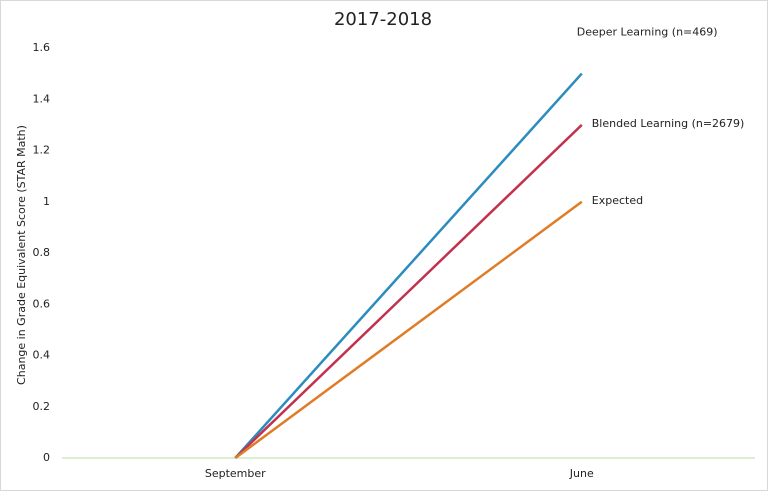 This screenshot has height=491, width=768. What do you see at coordinates (581, 473) in the screenshot?
I see `x-tick-label: June` at bounding box center [581, 473].